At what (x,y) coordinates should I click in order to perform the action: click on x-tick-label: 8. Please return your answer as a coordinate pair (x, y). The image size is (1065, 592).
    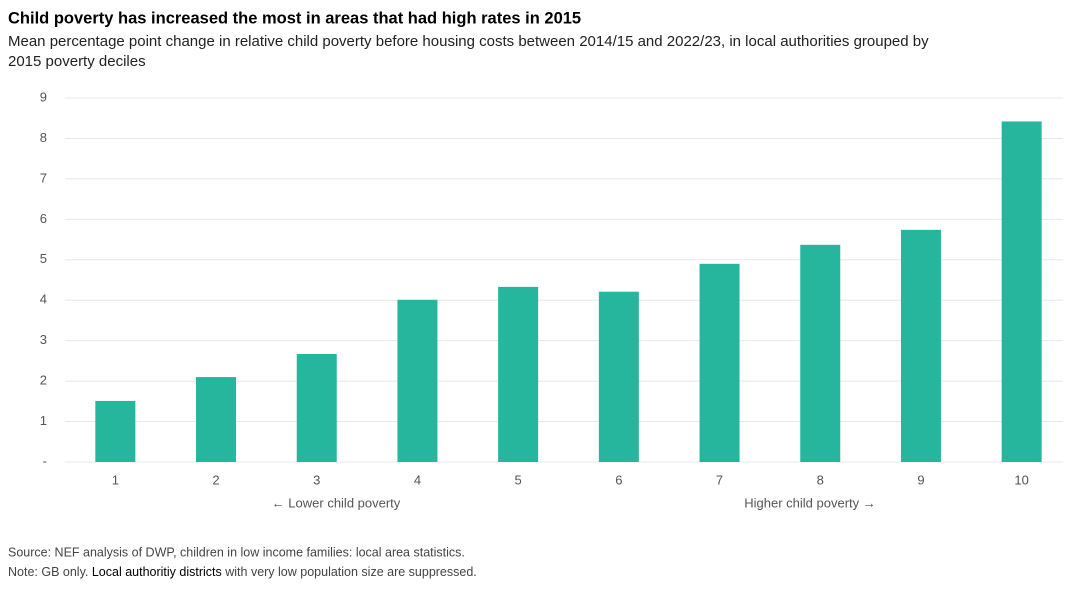
    Looking at the image, I should click on (820, 479).